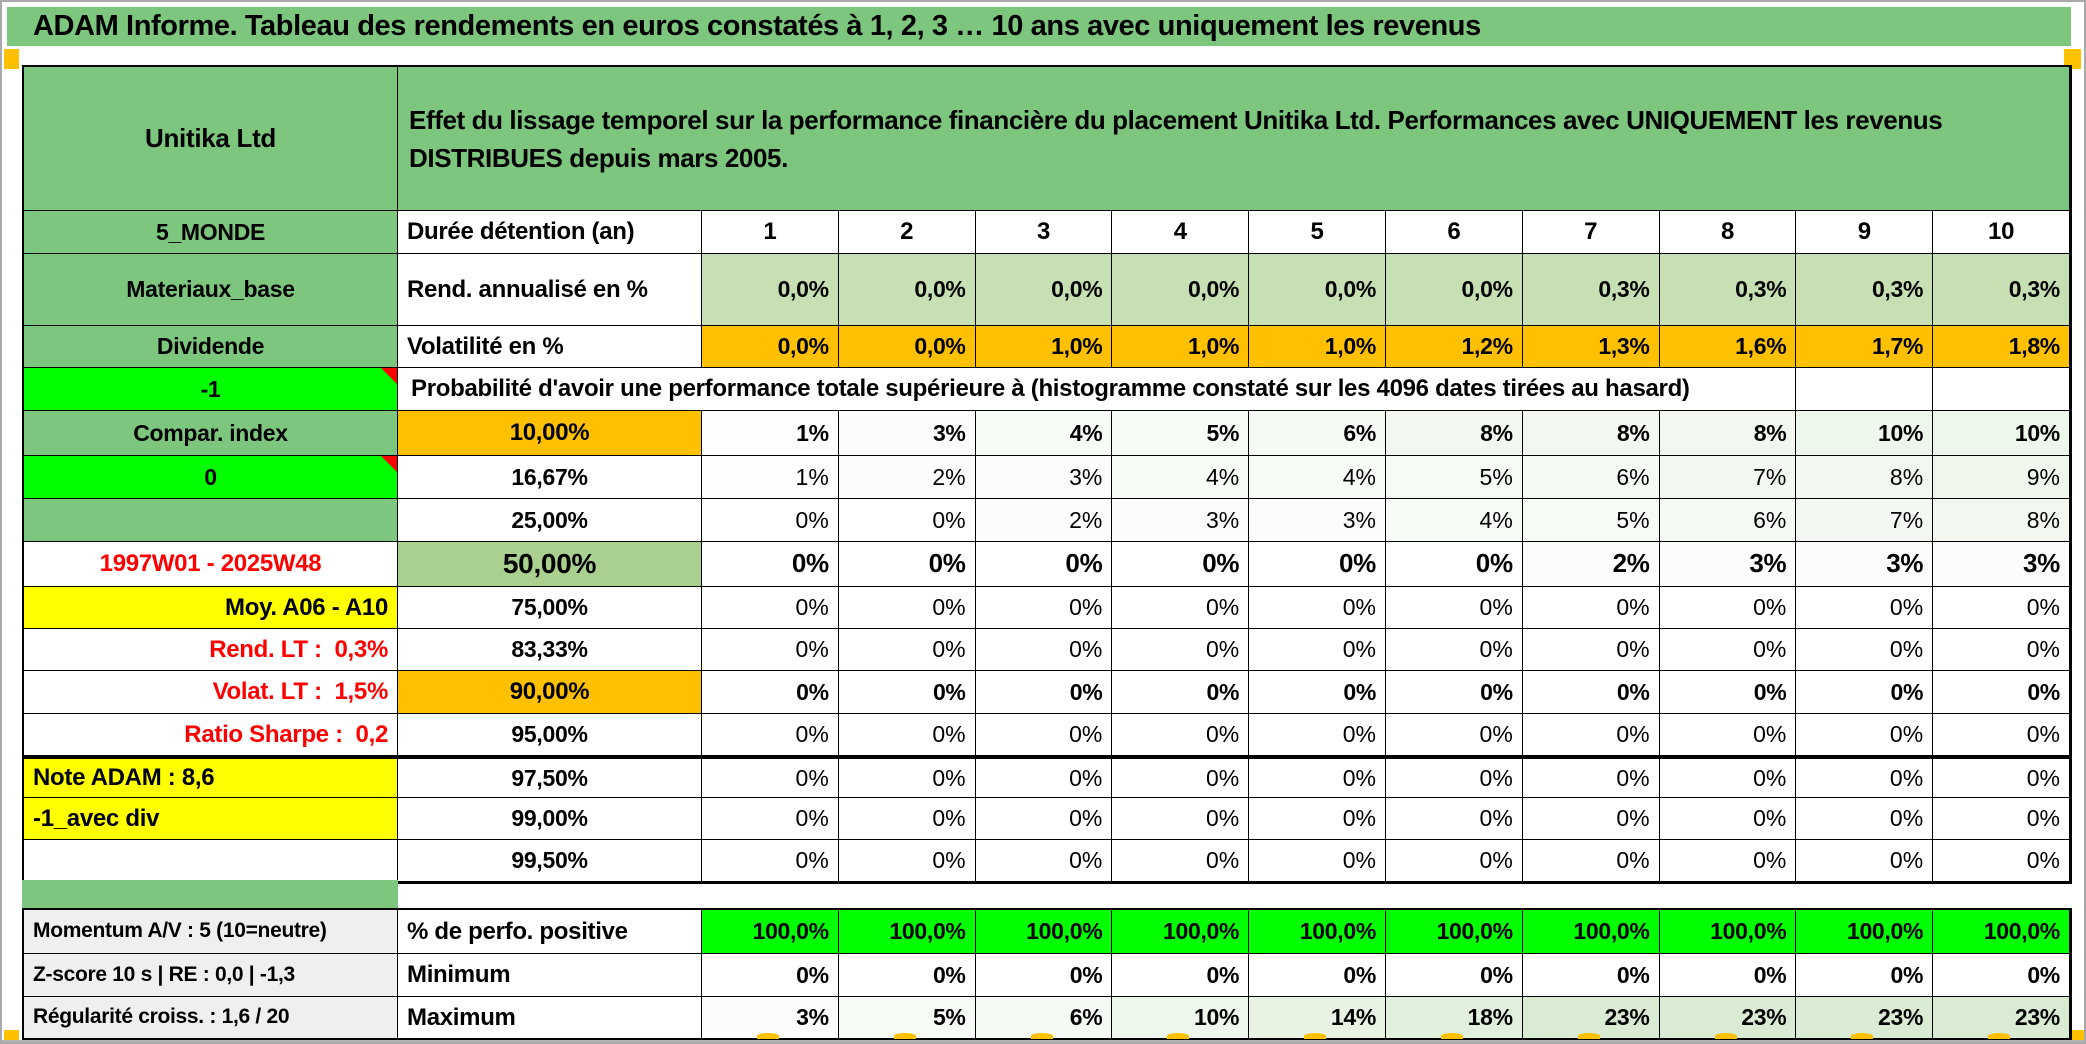 Image resolution: width=2086 pixels, height=1044 pixels. What do you see at coordinates (1044, 232) in the screenshot?
I see `year-header-cell: 3` at bounding box center [1044, 232].